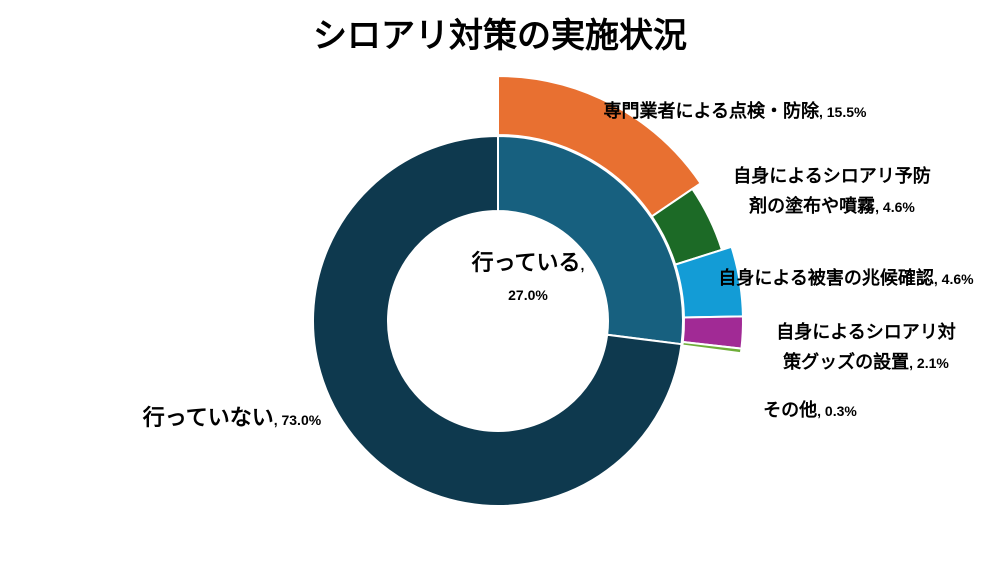  What do you see at coordinates (865, 347) in the screenshot?
I see `outer-label-3: 自身によるシロアリ対策グッズの設置, 2.1%` at bounding box center [865, 347].